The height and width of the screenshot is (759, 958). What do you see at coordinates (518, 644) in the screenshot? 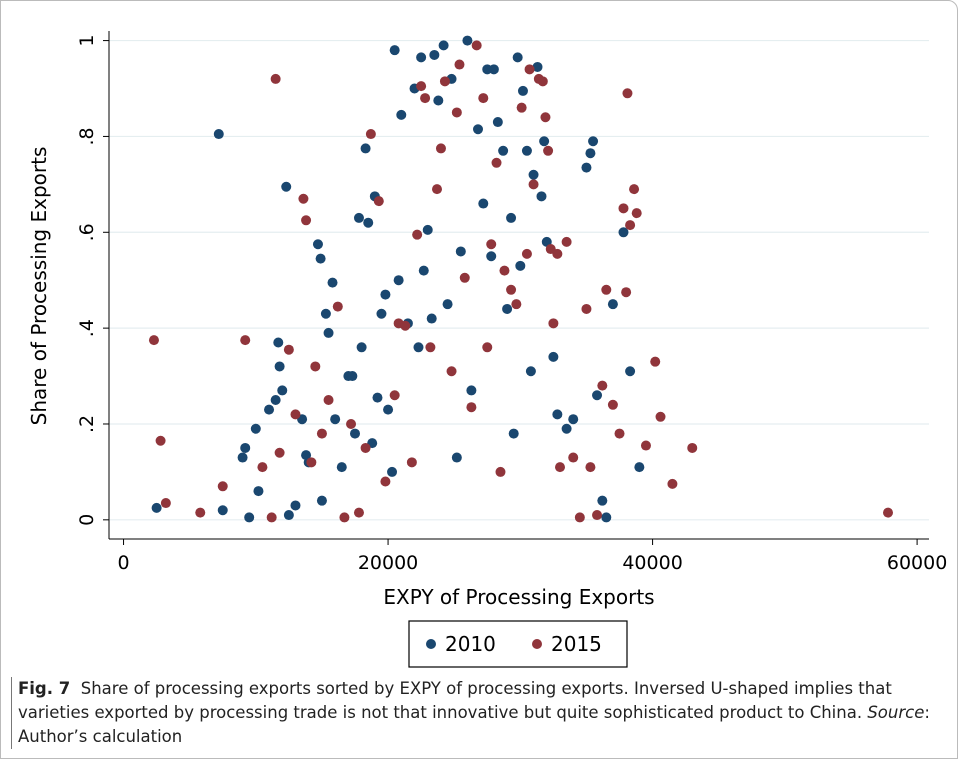
I see `legend-box` at bounding box center [518, 644].